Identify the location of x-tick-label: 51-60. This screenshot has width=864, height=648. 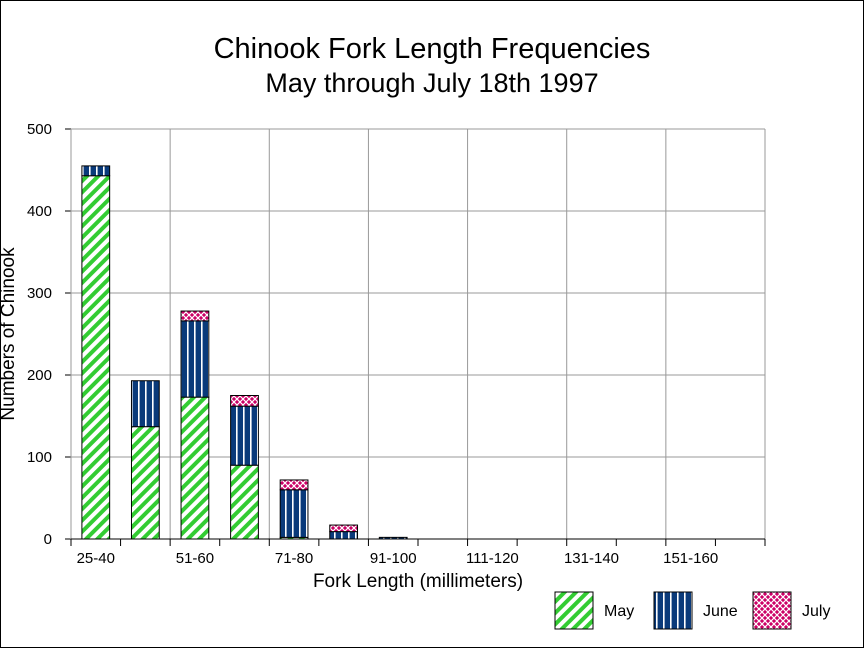
(195, 558).